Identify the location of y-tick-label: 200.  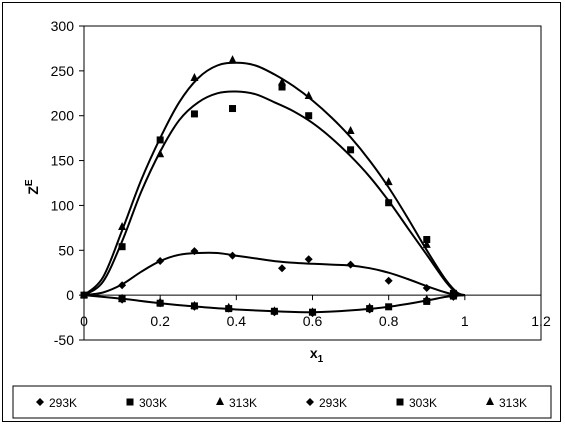
(63, 116).